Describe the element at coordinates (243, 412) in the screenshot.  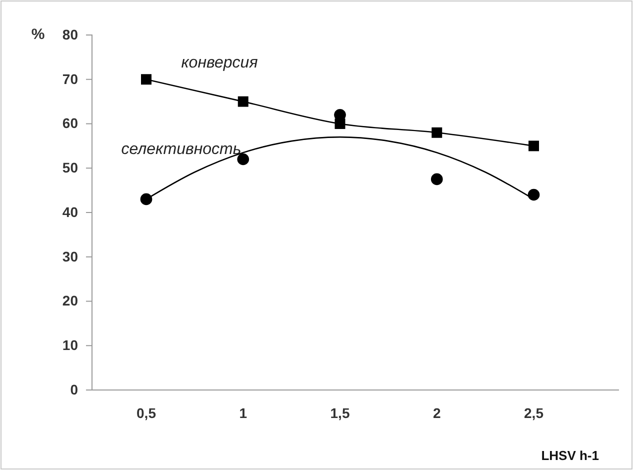
I see `x-tick-label: 1` at that location.